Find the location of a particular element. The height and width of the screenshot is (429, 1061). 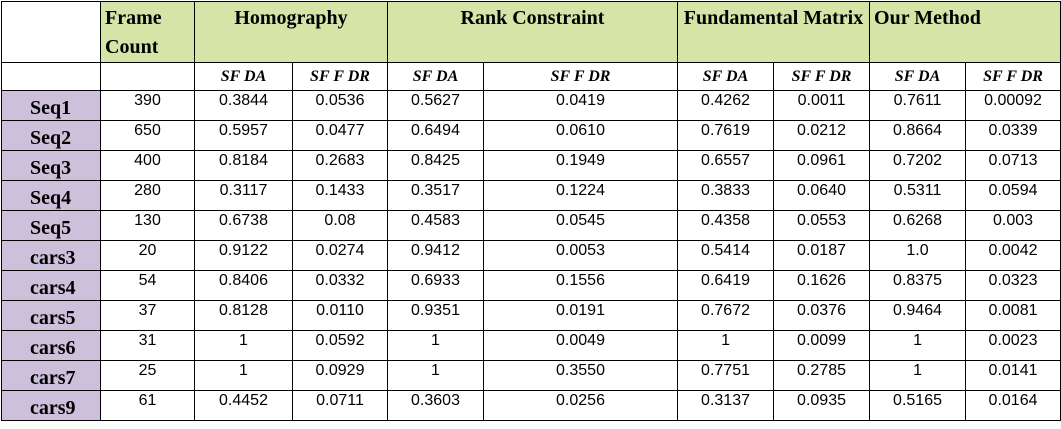

row-label: cars3 is located at coordinates (51, 255).